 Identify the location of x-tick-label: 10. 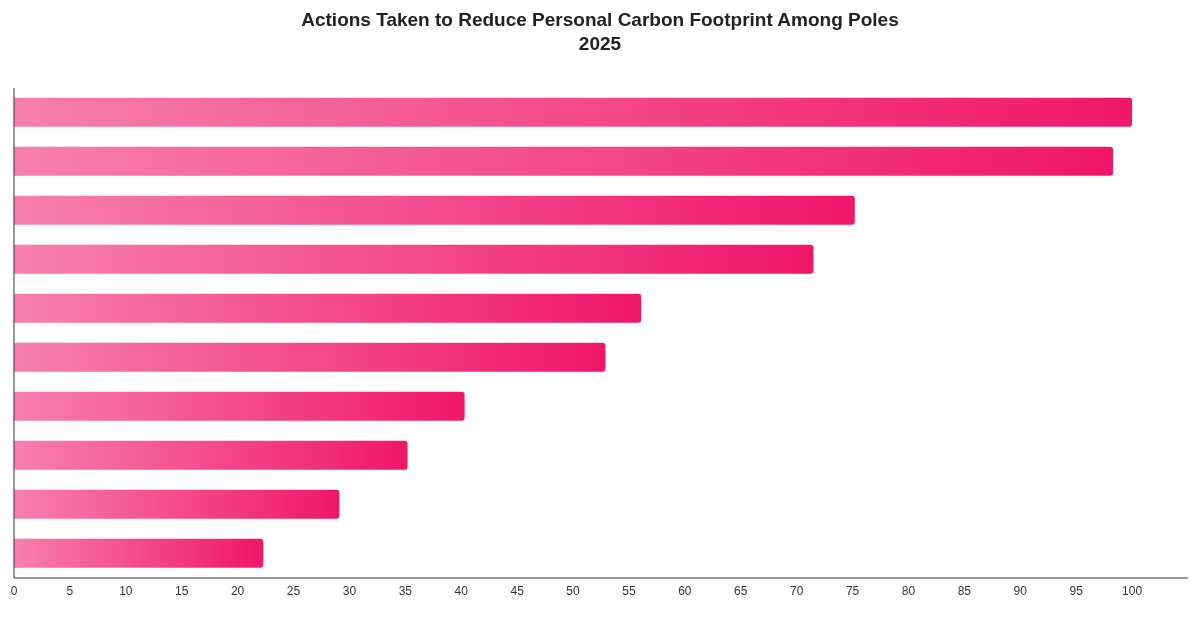
(126, 590).